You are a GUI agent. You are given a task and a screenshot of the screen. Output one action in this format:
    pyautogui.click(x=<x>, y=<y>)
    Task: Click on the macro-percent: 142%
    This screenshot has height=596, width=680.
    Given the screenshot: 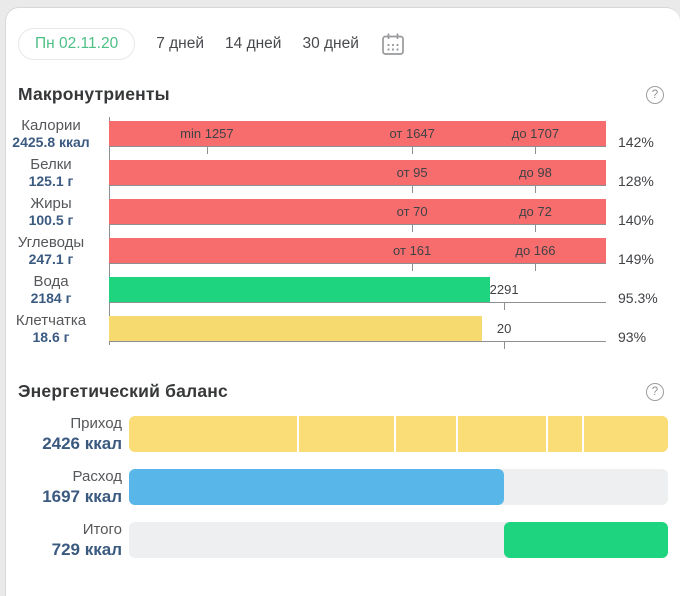 What is the action you would take?
    pyautogui.click(x=636, y=141)
    